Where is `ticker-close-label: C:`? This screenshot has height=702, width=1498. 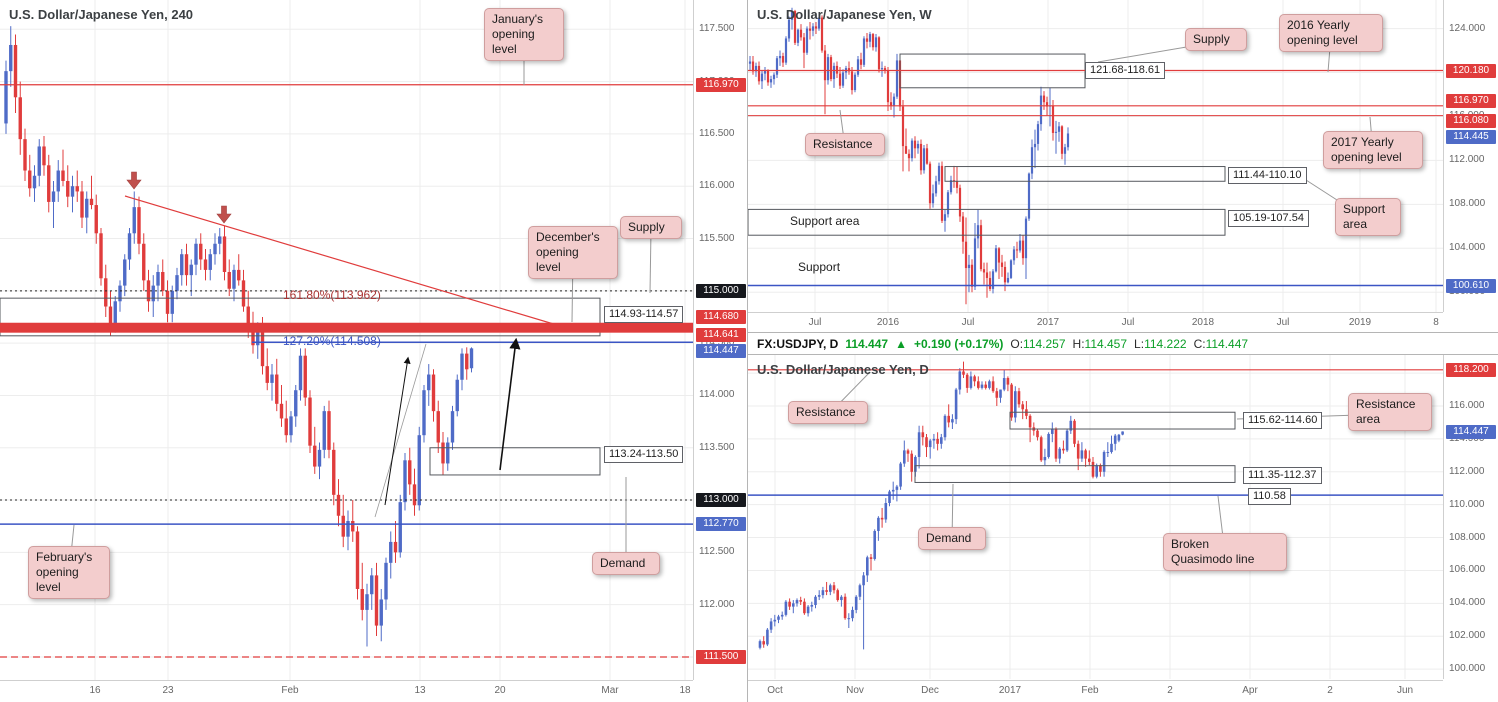 ticker-close-label: C: is located at coordinates (1199, 343).